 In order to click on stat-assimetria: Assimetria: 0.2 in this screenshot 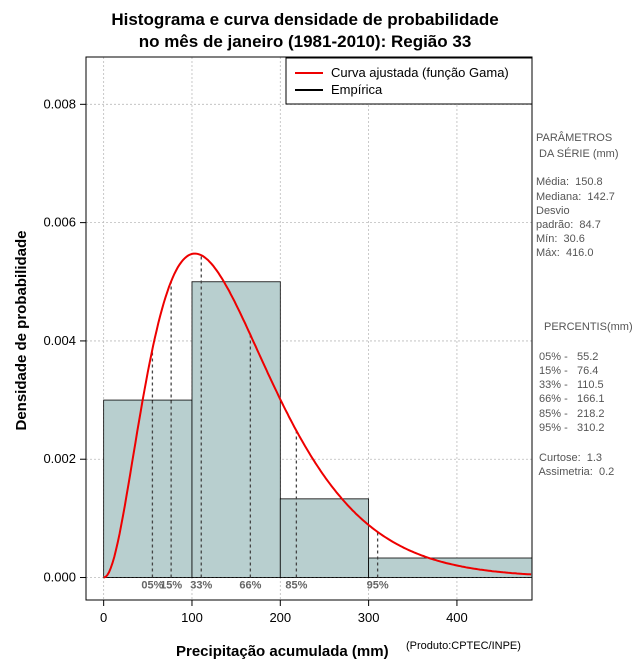, I will do `click(575, 472)`.